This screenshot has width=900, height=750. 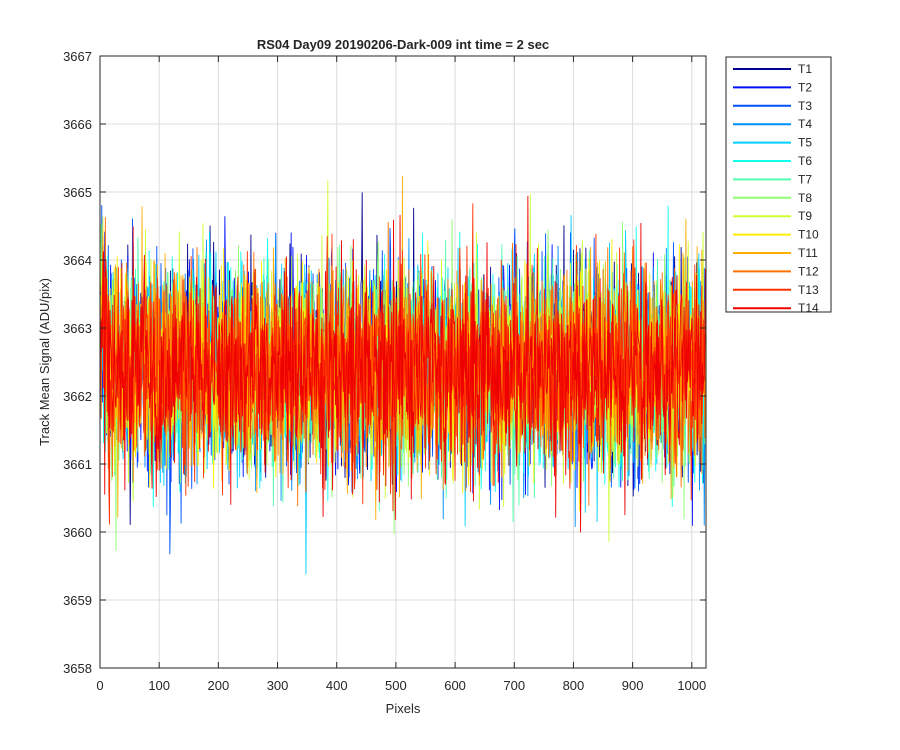 I want to click on x-tick-label: 400, so click(x=337, y=685).